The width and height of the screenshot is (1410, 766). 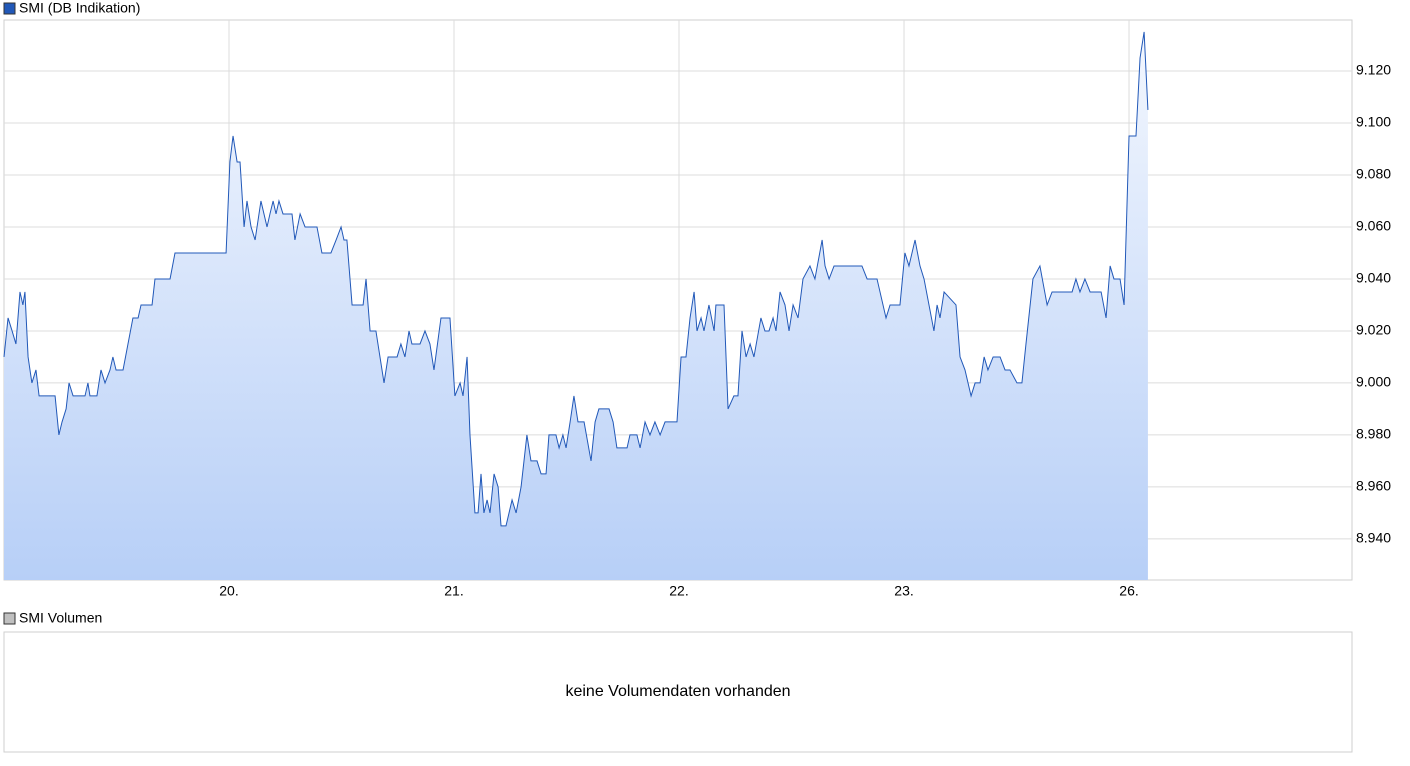 I want to click on y-tick-label: 9.020, so click(x=1373, y=330).